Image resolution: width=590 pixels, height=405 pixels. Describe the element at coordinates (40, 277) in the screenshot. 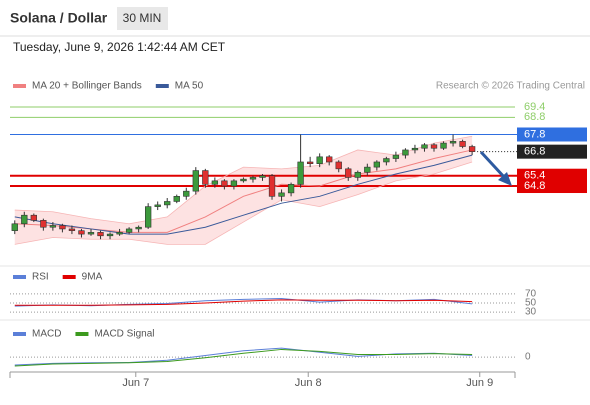

I see `legend-label: RSI` at that location.